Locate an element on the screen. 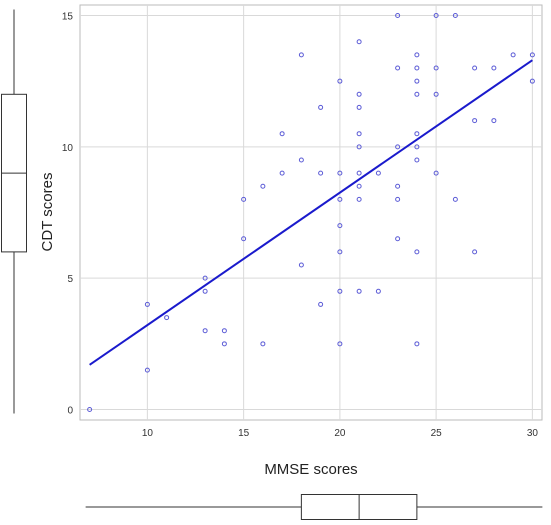 The width and height of the screenshot is (551, 525). y-tick-label: 10 is located at coordinates (68, 148).